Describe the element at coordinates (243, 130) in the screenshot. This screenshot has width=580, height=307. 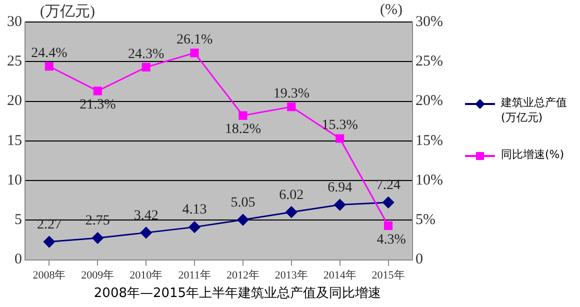
I see `data-label: 18.2%` at that location.